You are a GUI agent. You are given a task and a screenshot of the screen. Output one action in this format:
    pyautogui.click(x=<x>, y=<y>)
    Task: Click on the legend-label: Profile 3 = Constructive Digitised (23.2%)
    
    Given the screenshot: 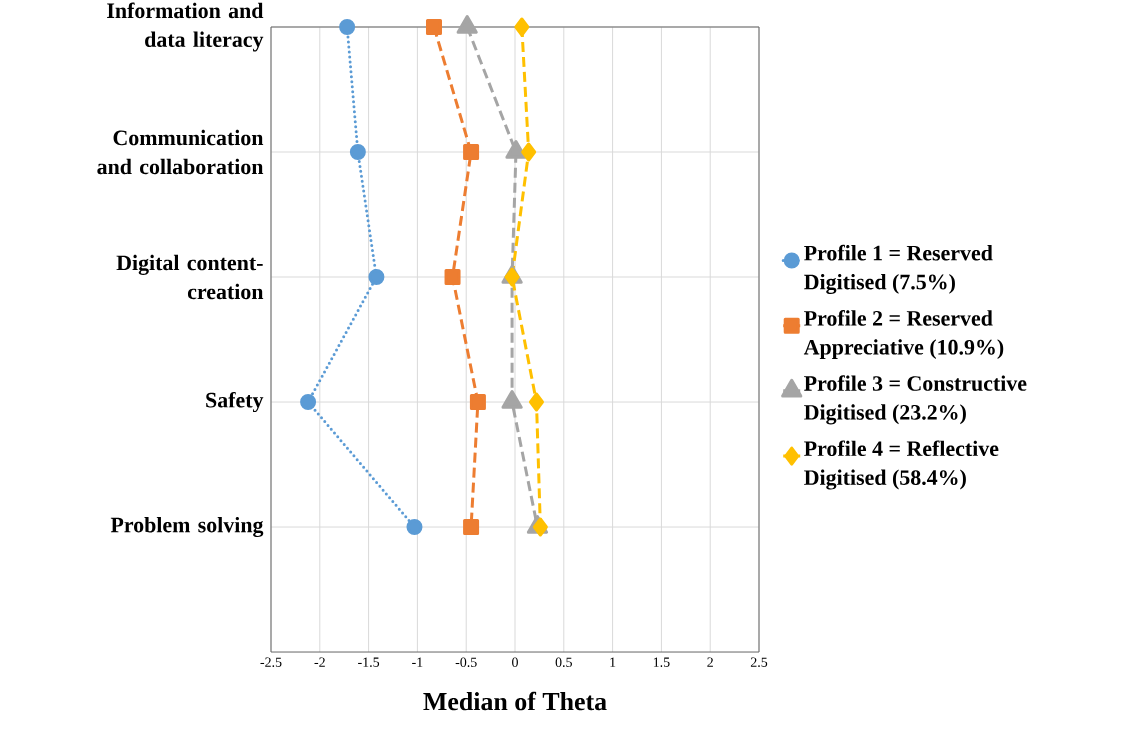 What is the action you would take?
    pyautogui.click(x=915, y=400)
    